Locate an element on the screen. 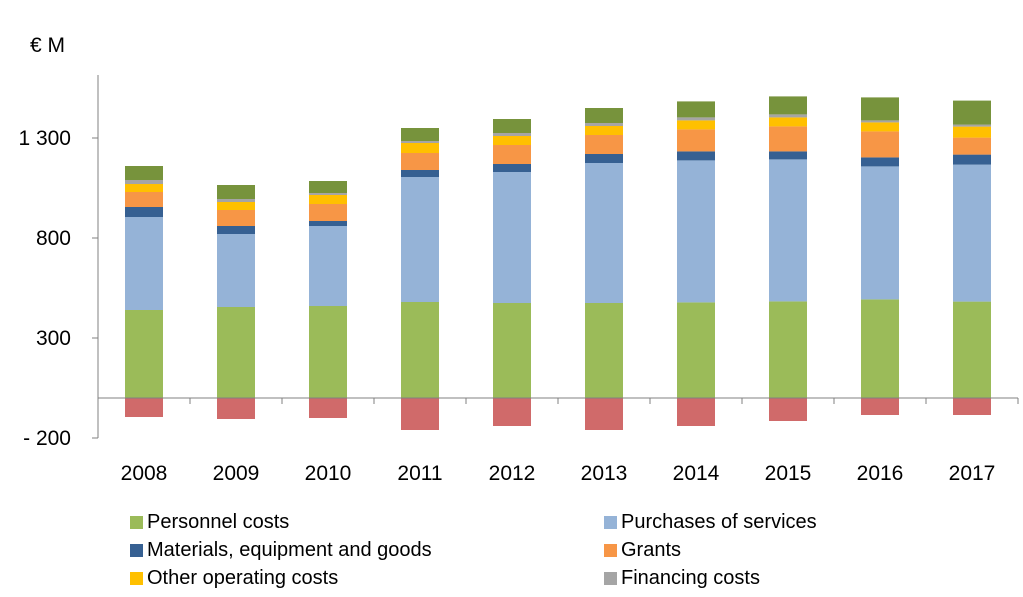 The image size is (1023, 597). x-tick-label-2013: 2013 is located at coordinates (604, 473).